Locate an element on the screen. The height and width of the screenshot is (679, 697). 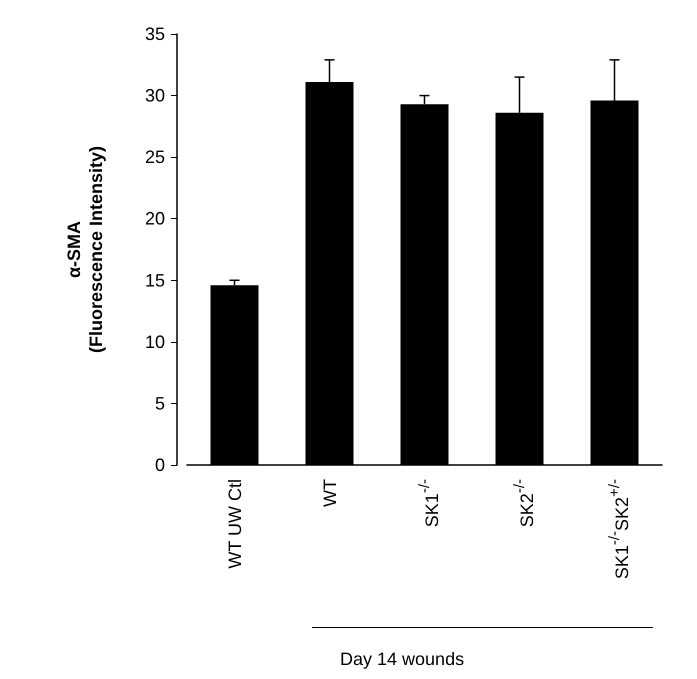
y-axis-title: α-SMA (Fluorescence Intensity) is located at coordinates (85, 250).